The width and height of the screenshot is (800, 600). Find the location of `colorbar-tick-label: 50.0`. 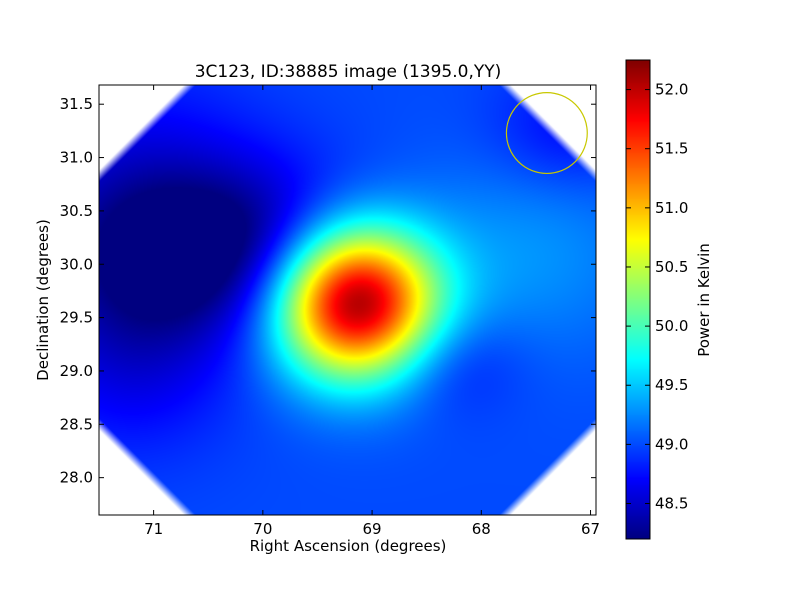

colorbar-tick-label: 50.0 is located at coordinates (671, 326).